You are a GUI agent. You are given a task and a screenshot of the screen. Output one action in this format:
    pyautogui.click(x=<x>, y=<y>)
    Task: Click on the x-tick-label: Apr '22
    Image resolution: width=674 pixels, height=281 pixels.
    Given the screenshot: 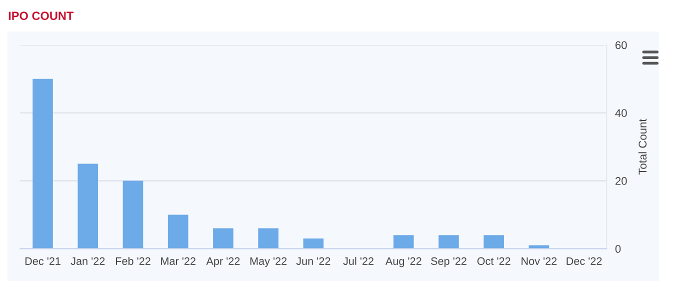 What is the action you would take?
    pyautogui.click(x=223, y=262)
    